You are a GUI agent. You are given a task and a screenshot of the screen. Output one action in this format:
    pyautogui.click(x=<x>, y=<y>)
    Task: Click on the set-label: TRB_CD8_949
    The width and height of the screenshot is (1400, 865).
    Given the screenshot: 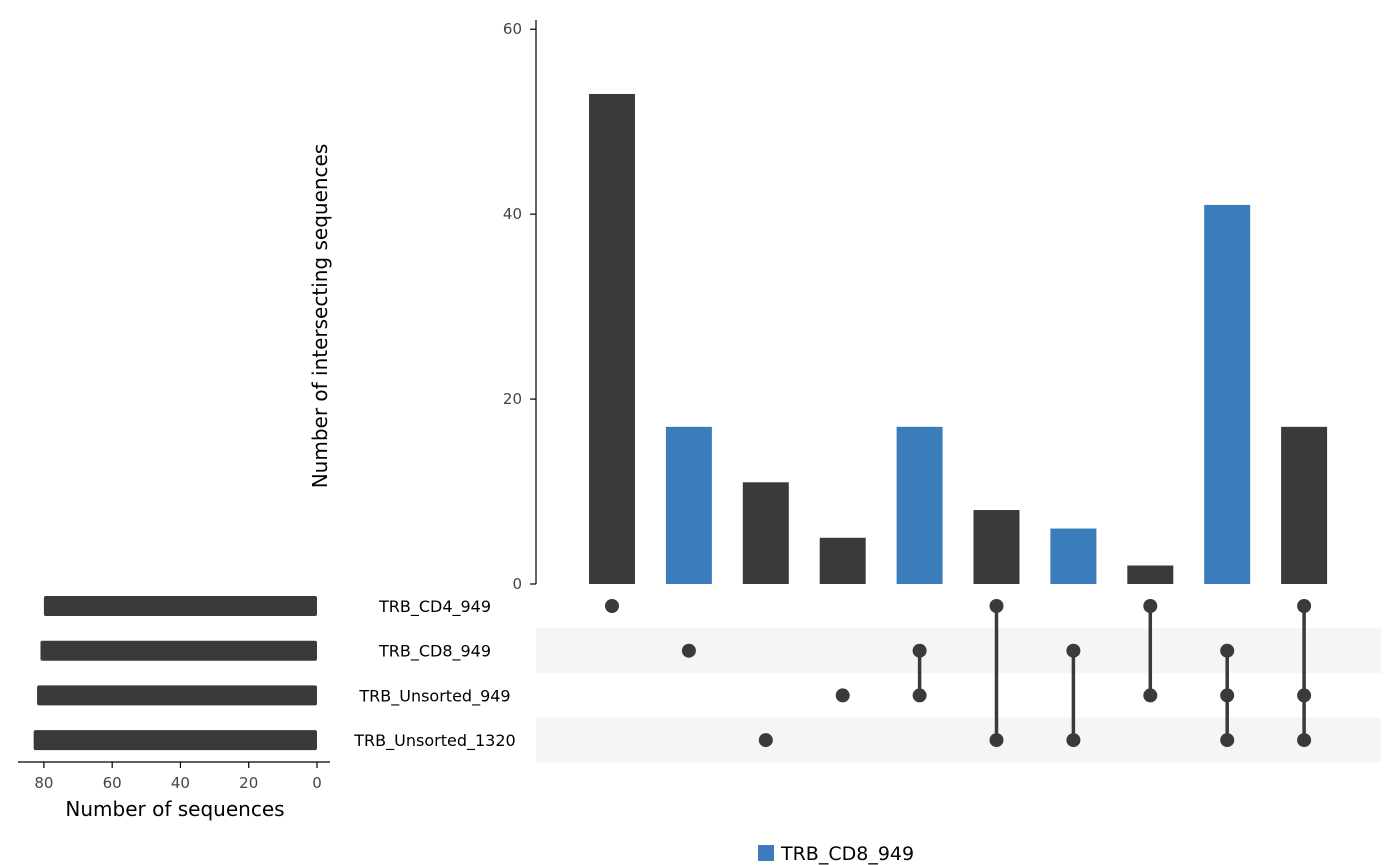 What is the action you would take?
    pyautogui.click(x=434, y=652)
    